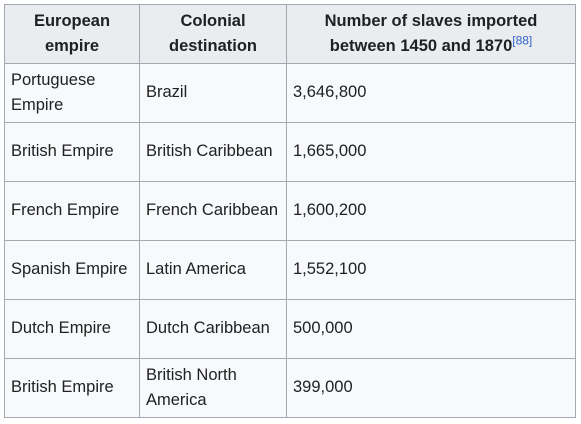  Describe the element at coordinates (72, 329) in the screenshot. I see `cell-empire: Dutch Empire` at that location.